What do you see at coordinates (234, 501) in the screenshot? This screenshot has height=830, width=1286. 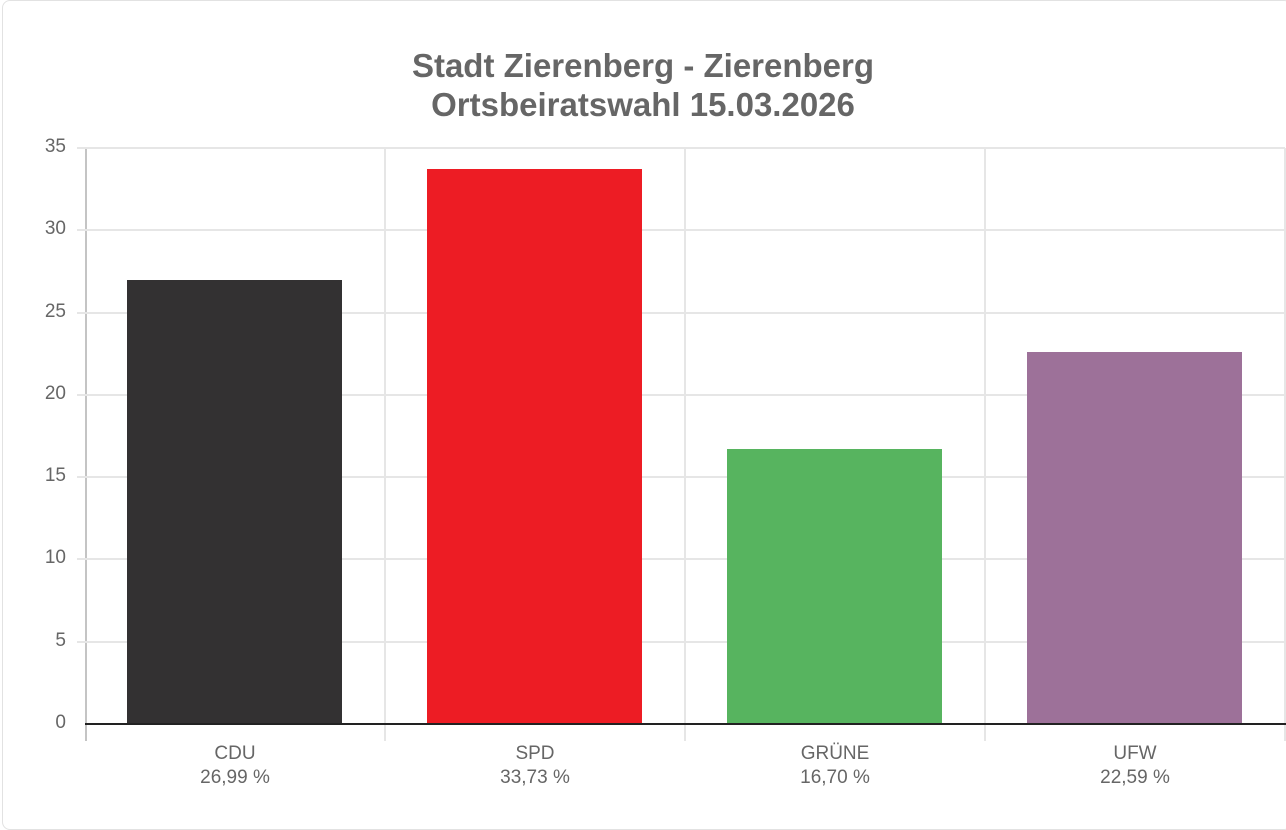 I see `bar-cdu` at bounding box center [234, 501].